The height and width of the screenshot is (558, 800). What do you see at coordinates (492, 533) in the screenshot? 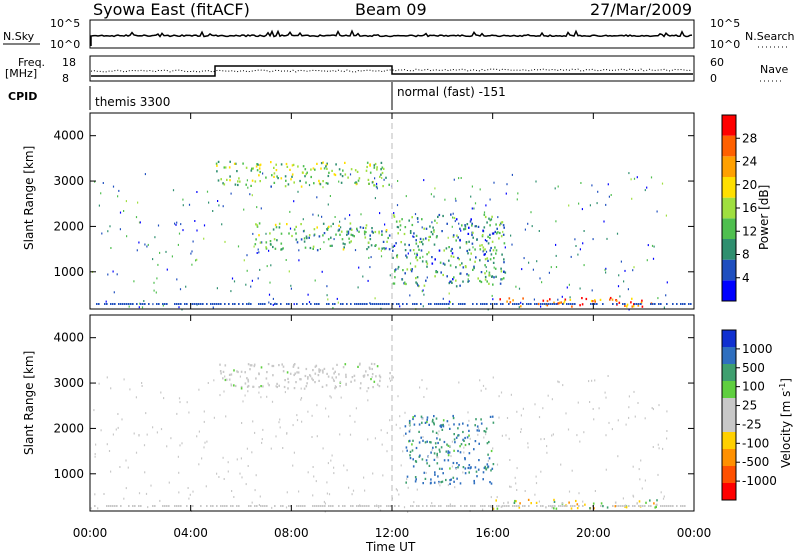
I see `x-tick-label: 16:00` at bounding box center [492, 533].